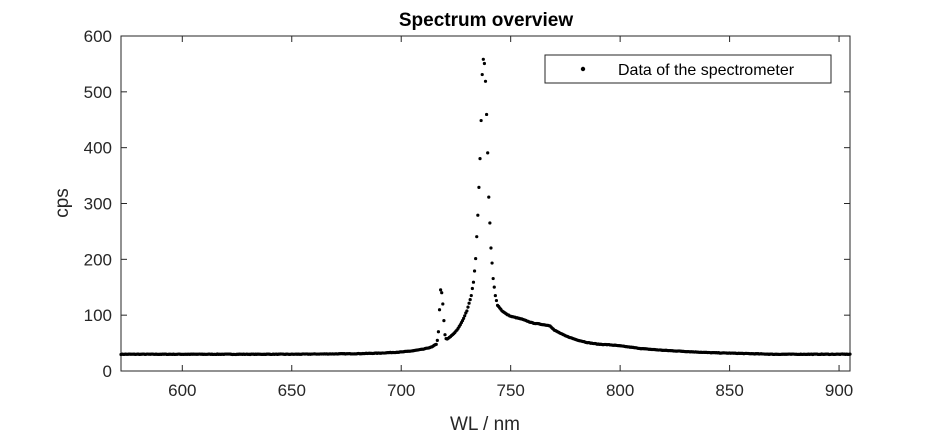  What do you see at coordinates (401, 390) in the screenshot?
I see `x-tick-label: 700` at bounding box center [401, 390].